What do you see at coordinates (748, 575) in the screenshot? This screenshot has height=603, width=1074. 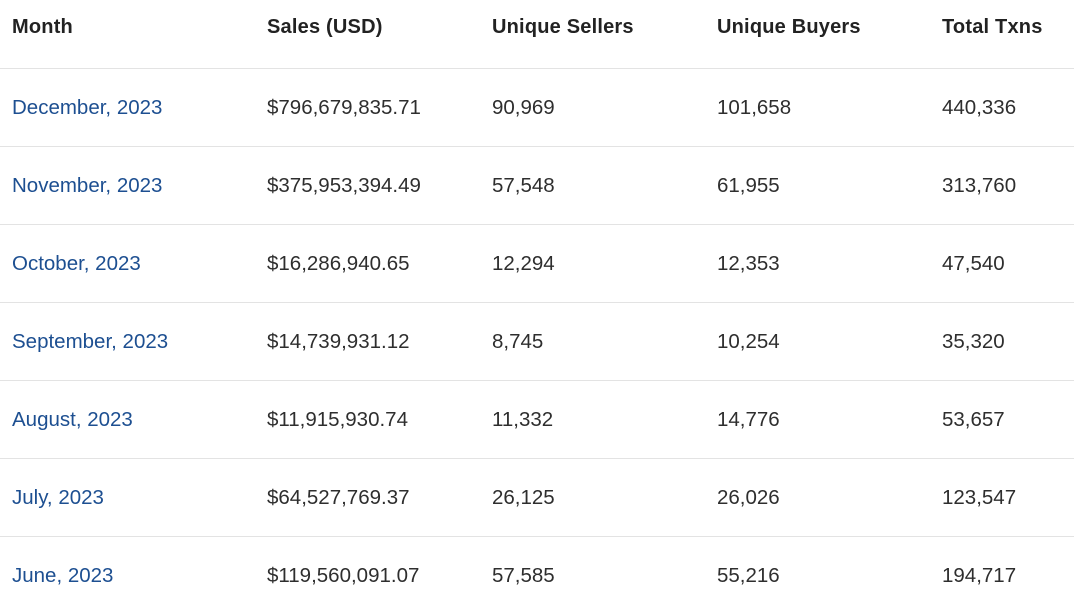 I see `unique-buyers-cell: 55,216` at bounding box center [748, 575].